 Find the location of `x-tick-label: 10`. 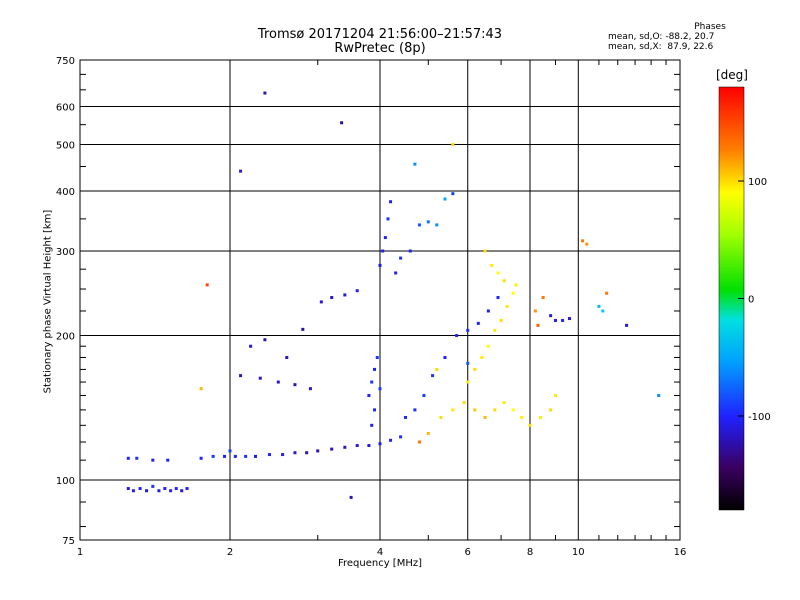

x-tick-label: 10 is located at coordinates (578, 552).